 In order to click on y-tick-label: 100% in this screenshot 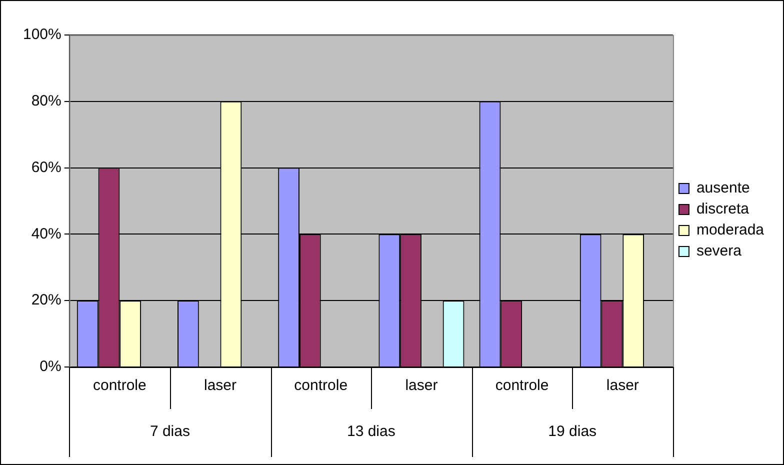, I will do `click(42, 35)`.